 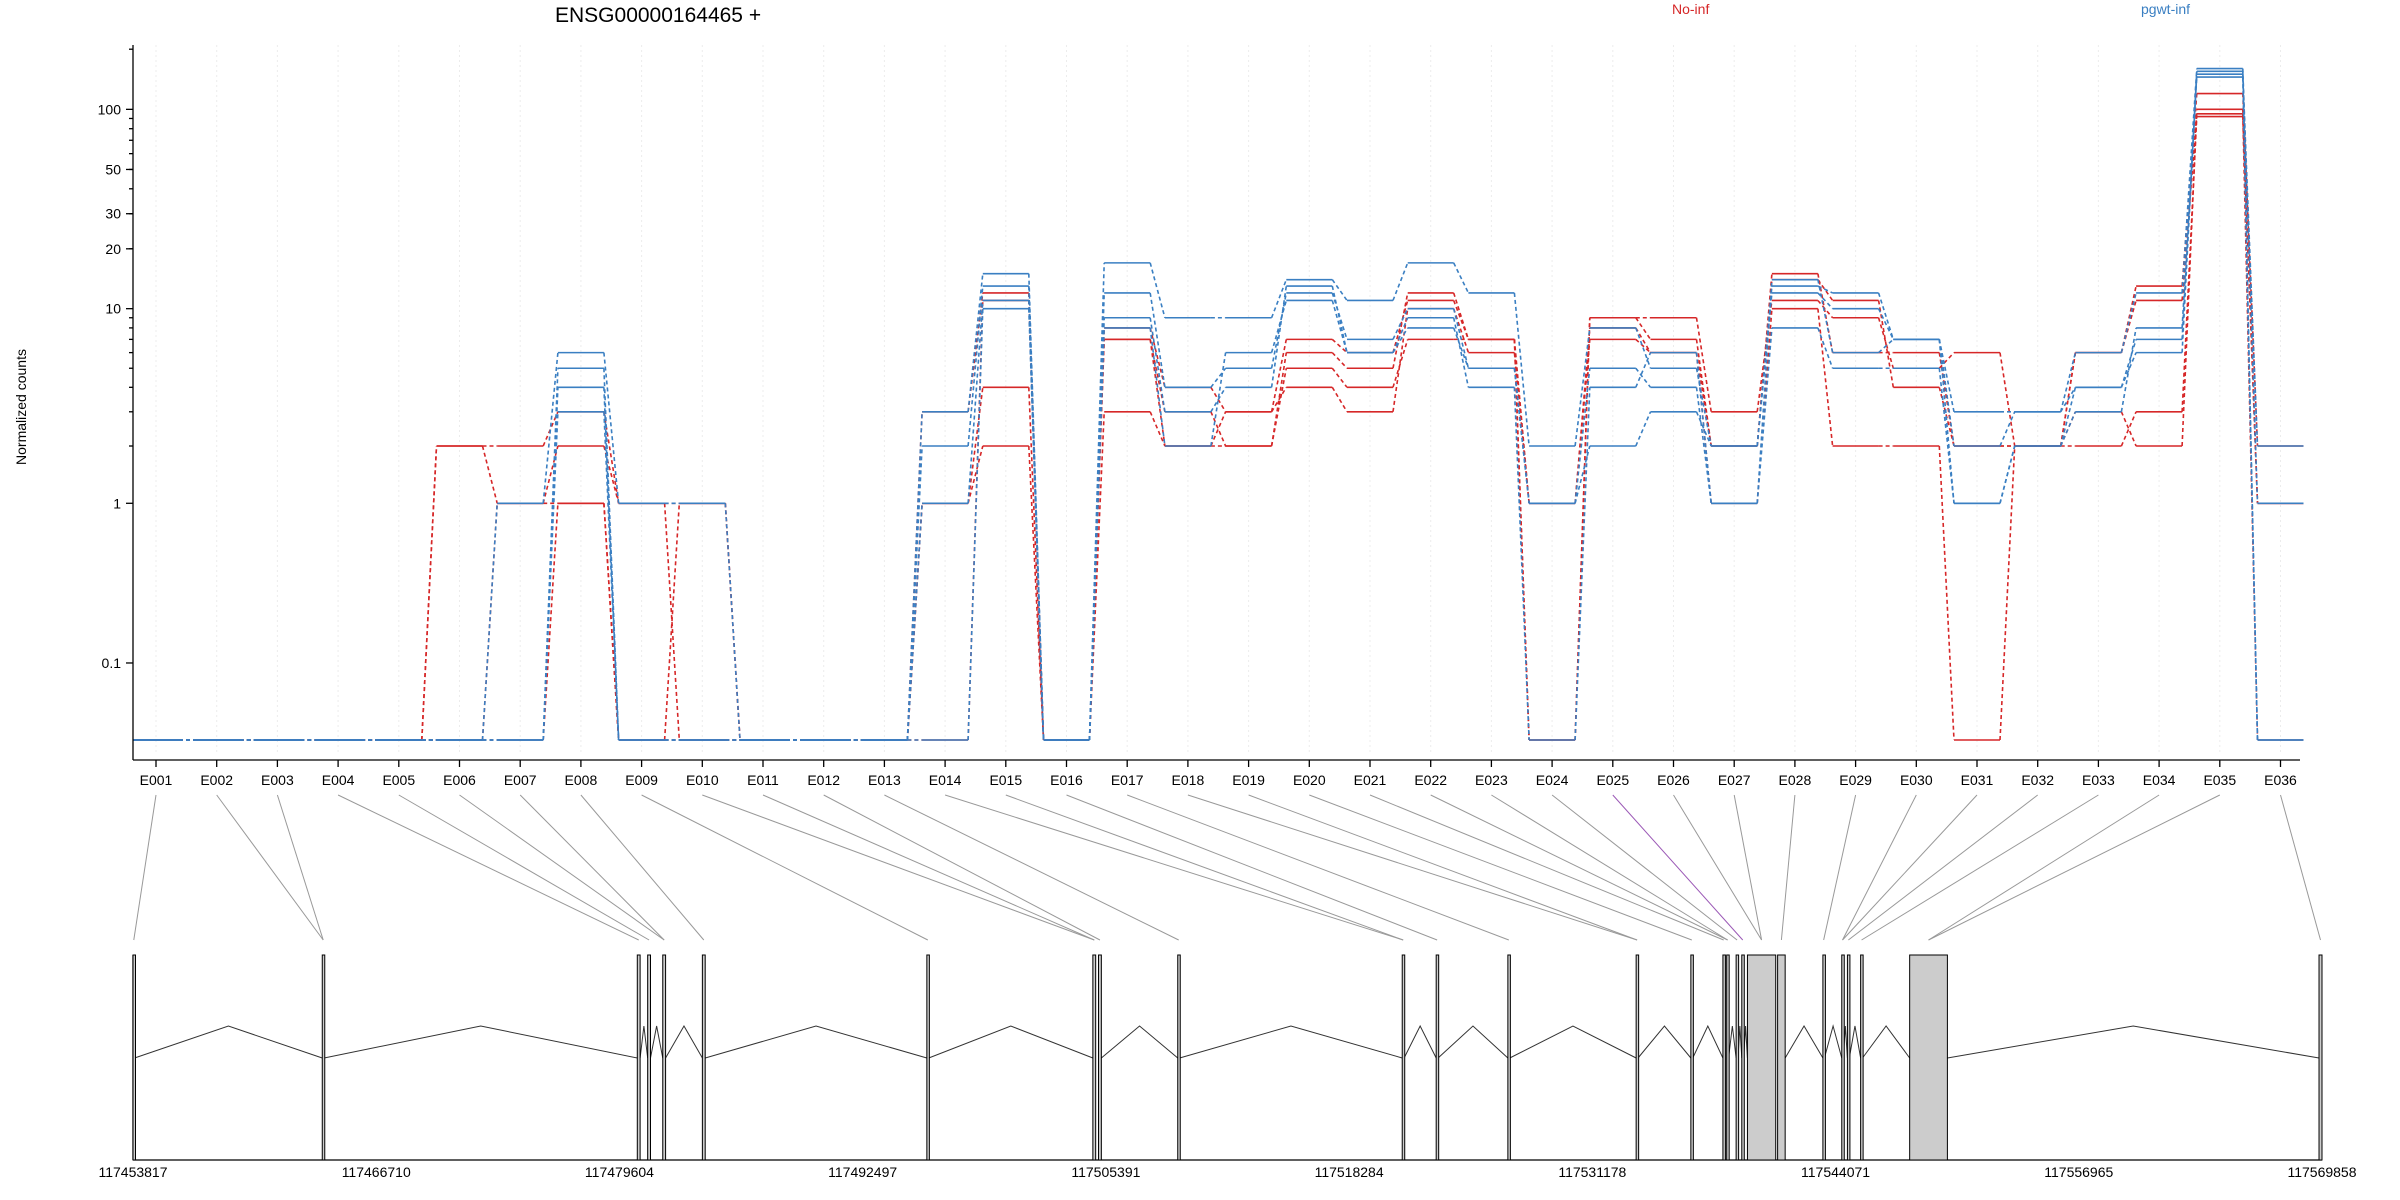 What do you see at coordinates (1552, 780) in the screenshot?
I see `x-tick-label: E024` at bounding box center [1552, 780].